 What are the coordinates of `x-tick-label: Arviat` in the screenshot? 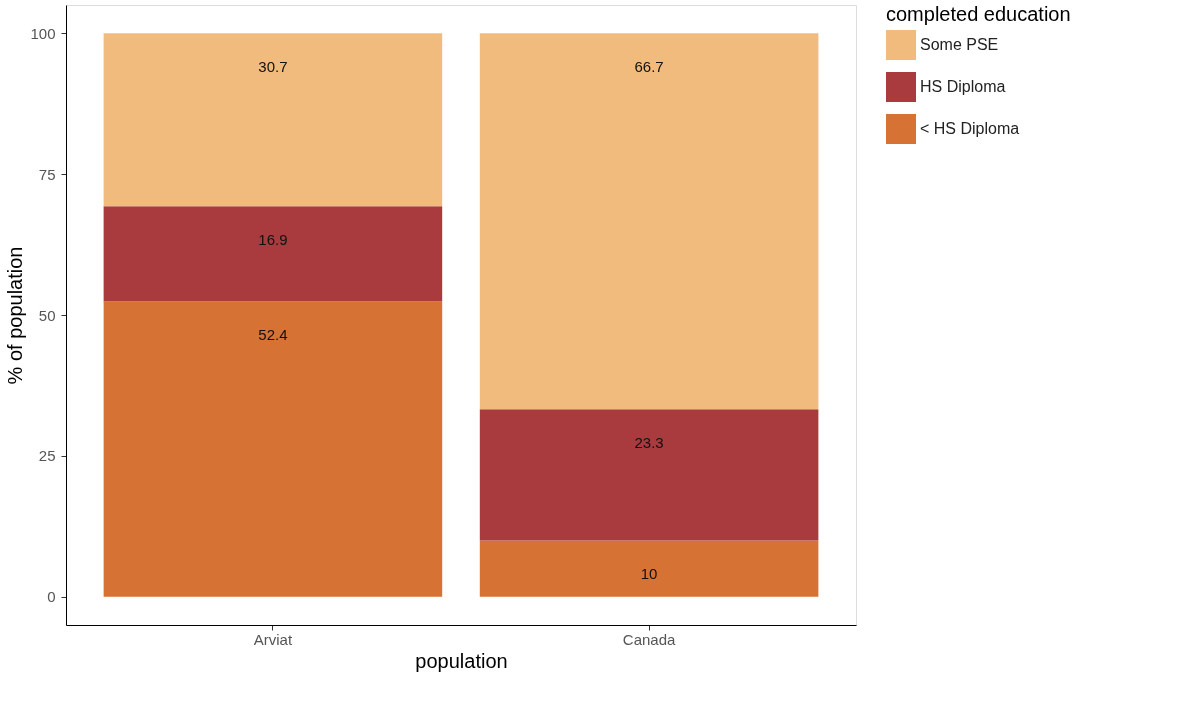 It's located at (273, 639).